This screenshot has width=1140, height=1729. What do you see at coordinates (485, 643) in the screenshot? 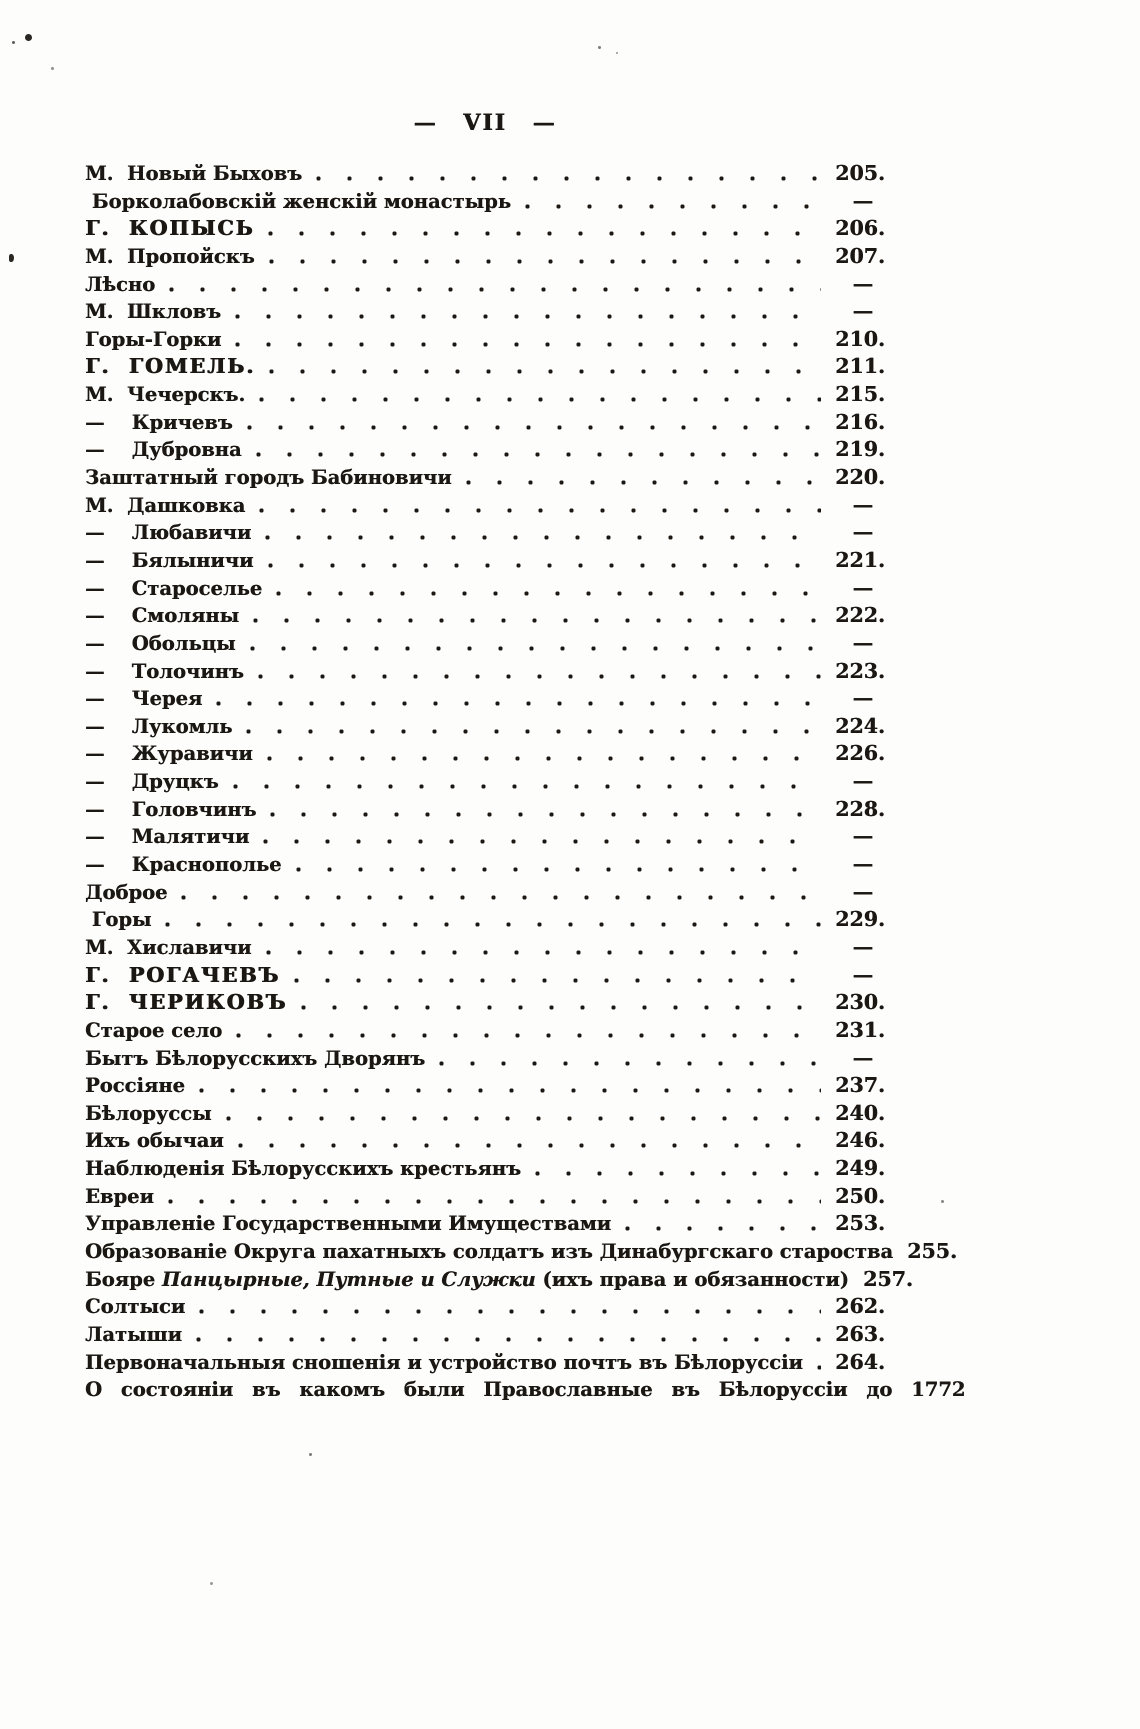
I see `toc-entry: — Обольцы —` at bounding box center [485, 643].